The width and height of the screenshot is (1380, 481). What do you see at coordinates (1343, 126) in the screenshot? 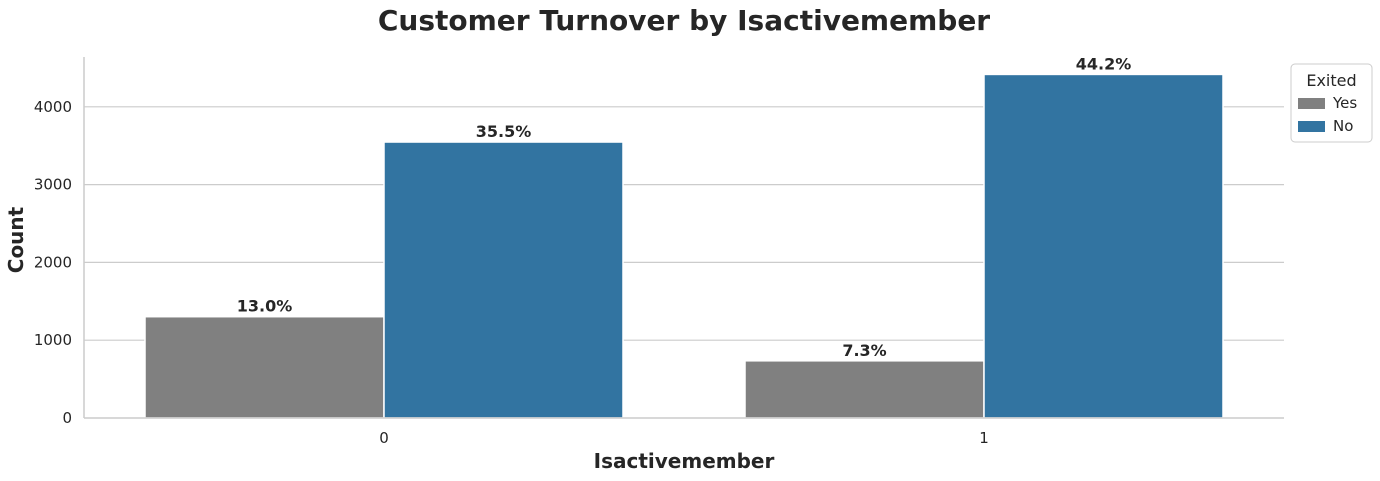
I see `legend-label-no: No` at bounding box center [1343, 126].